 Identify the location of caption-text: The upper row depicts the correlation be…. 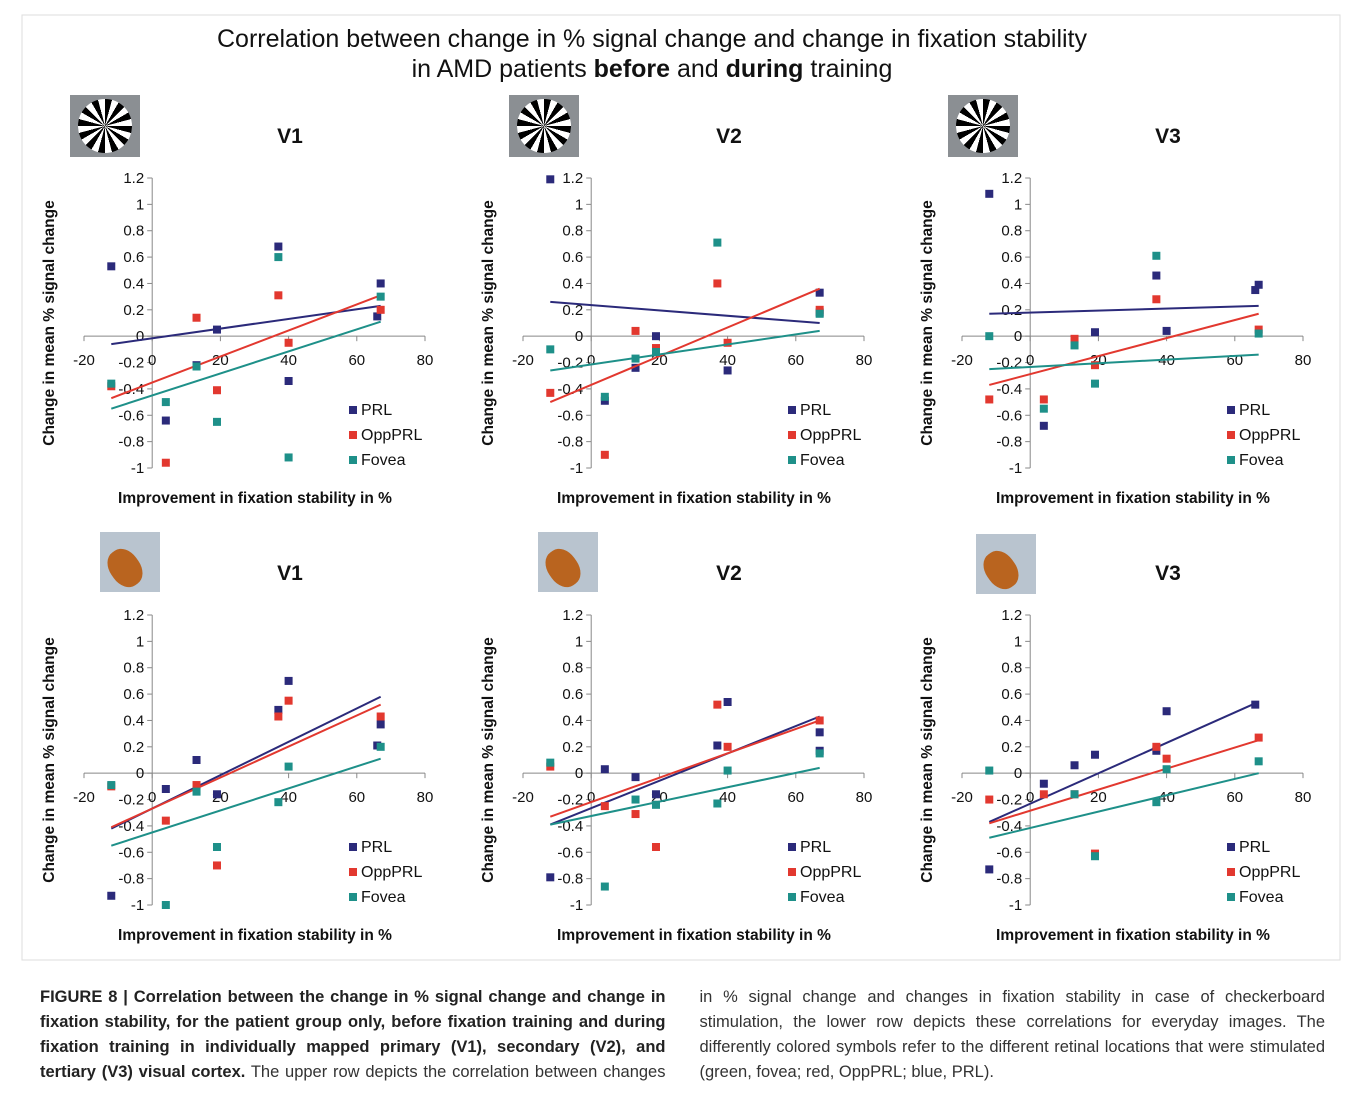
(787, 1034).